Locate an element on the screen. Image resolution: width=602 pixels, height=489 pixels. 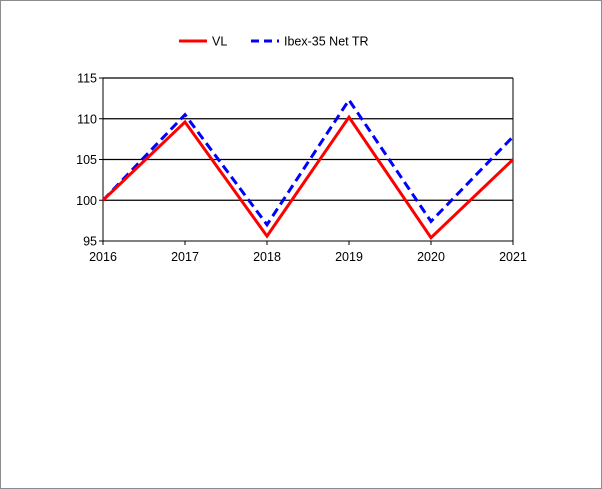
x-tick-label: 2017 is located at coordinates (185, 257).